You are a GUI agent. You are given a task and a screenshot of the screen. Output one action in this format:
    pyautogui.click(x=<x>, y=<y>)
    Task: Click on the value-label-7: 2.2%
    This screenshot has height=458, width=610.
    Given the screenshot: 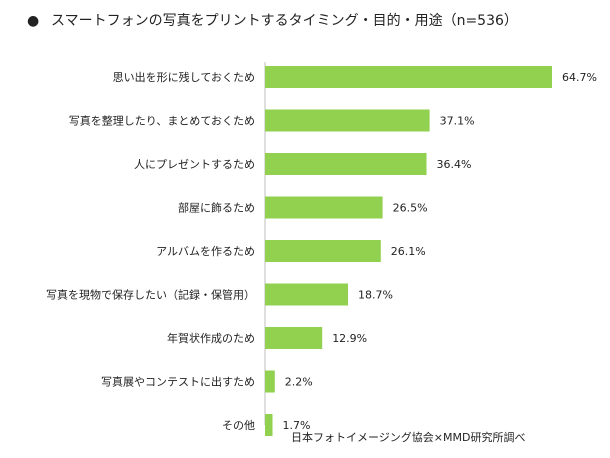 What is the action you would take?
    pyautogui.click(x=299, y=382)
    